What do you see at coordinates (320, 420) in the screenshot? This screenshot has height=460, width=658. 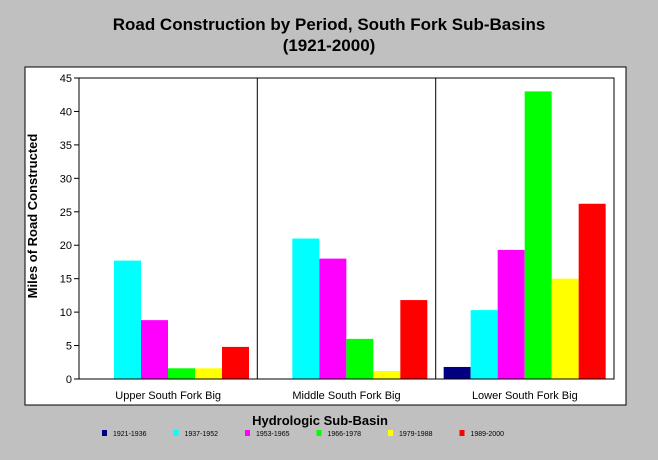 I see `x-axis-label: Hydrologic Sub-Basin` at bounding box center [320, 420].